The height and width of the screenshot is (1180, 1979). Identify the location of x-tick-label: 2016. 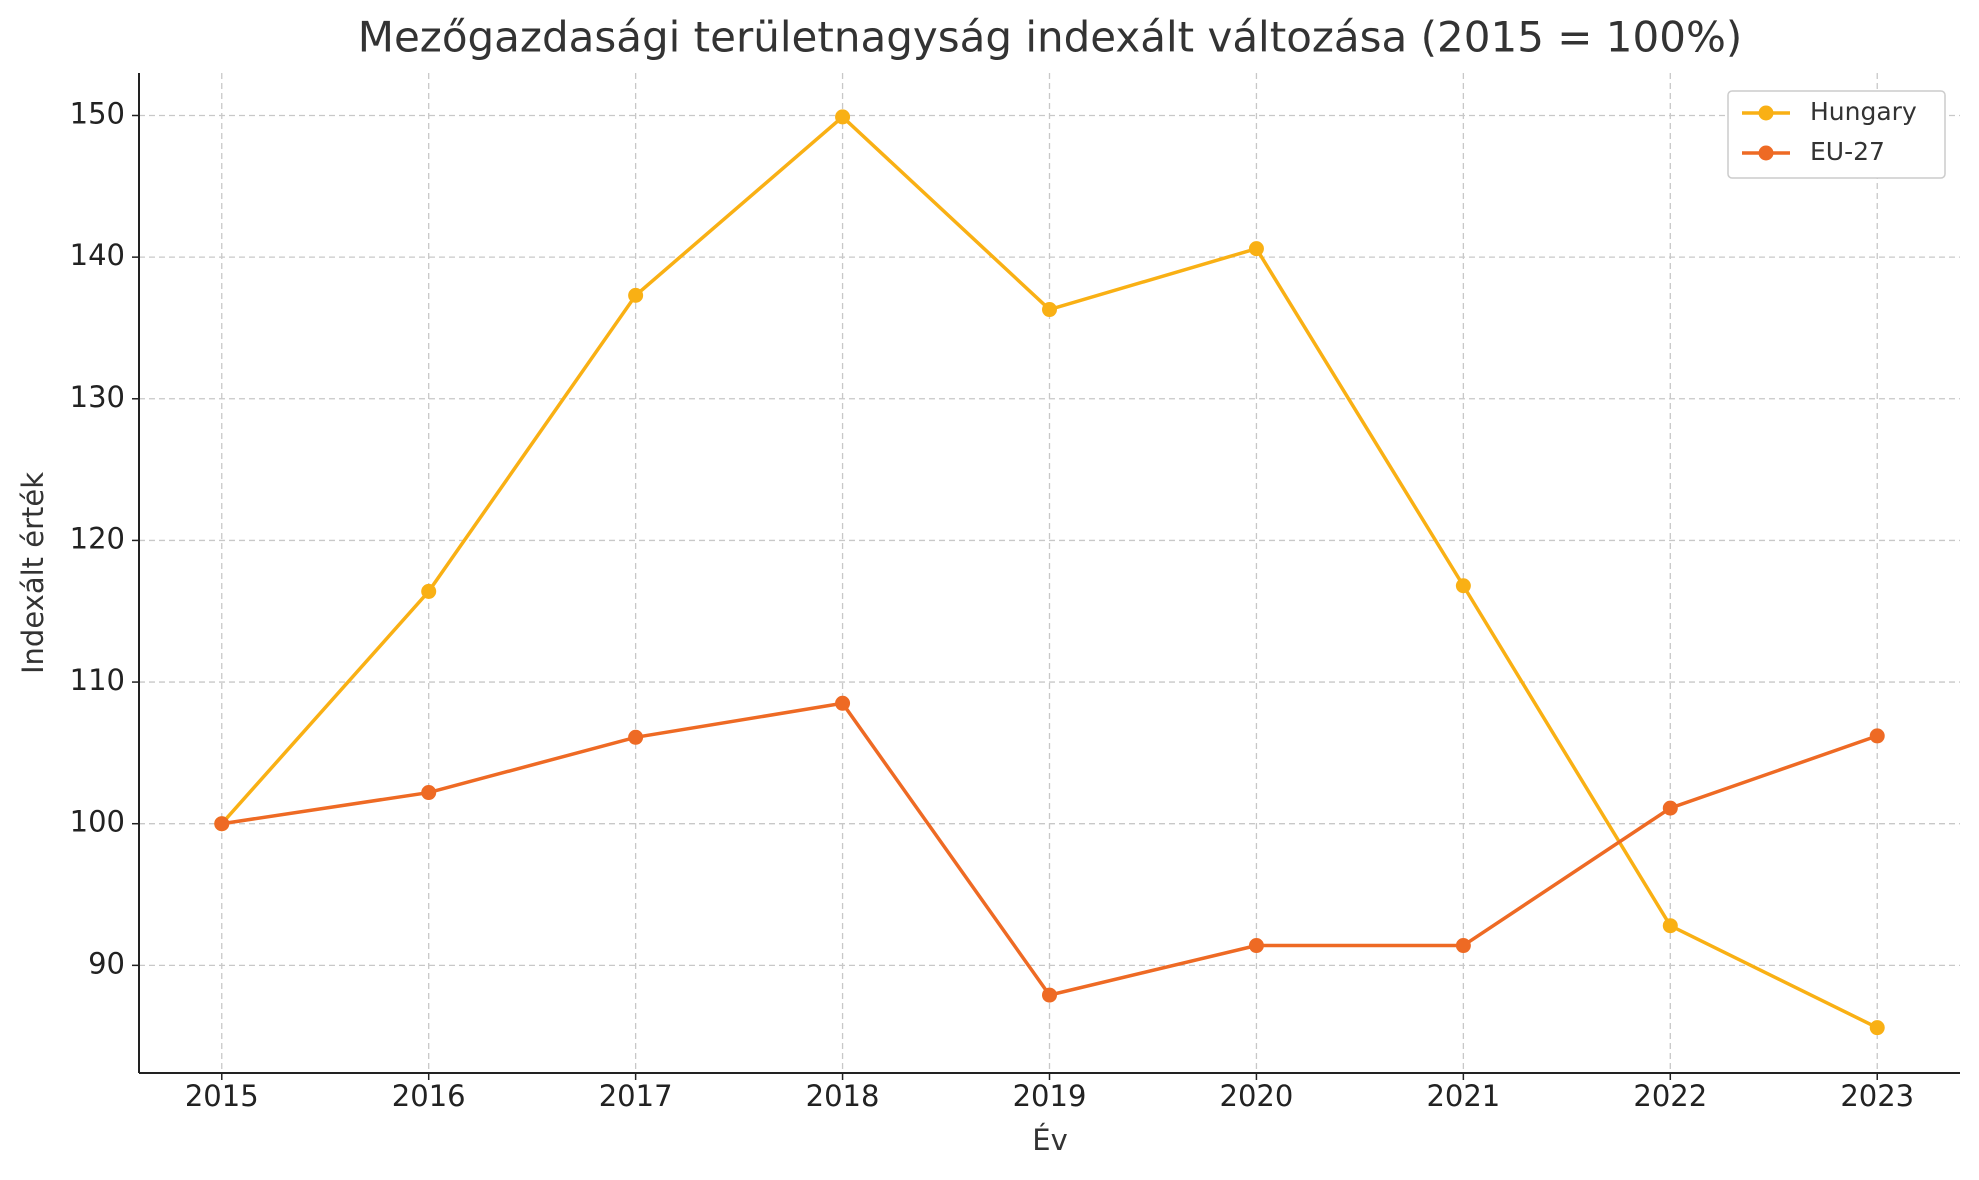
(429, 1096).